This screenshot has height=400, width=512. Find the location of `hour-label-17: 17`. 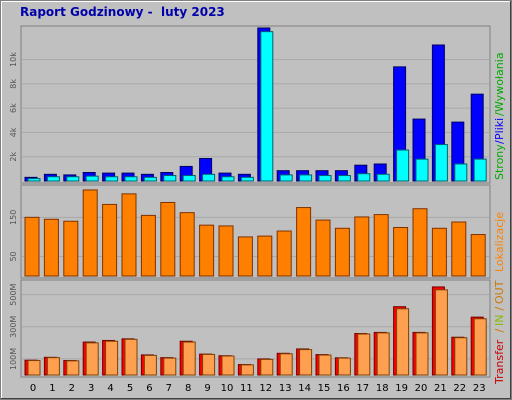

hour-label-17: 17 is located at coordinates (362, 388).